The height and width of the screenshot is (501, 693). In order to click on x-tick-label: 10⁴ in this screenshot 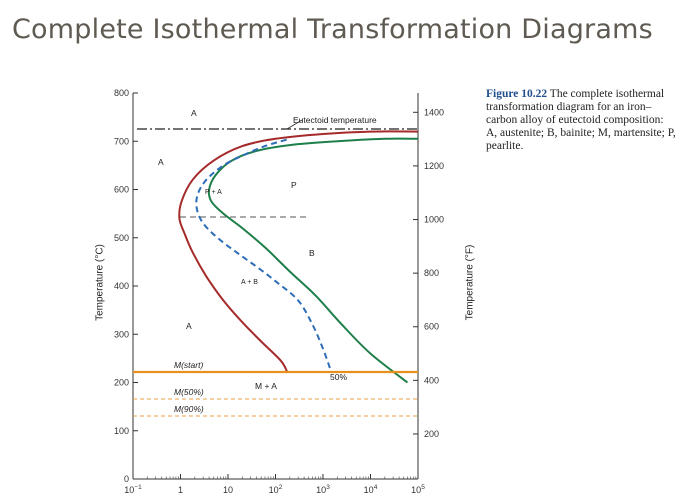, I will do `click(371, 489)`.